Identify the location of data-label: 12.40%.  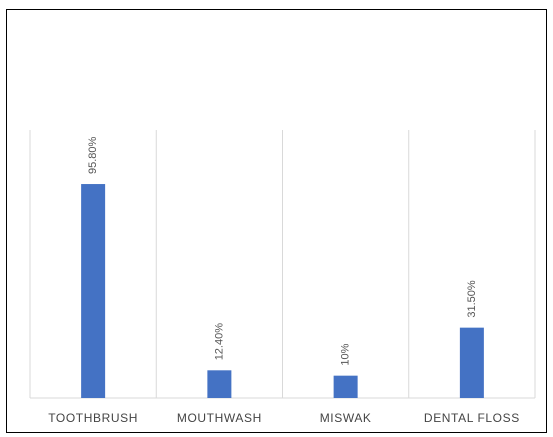
(219, 342).